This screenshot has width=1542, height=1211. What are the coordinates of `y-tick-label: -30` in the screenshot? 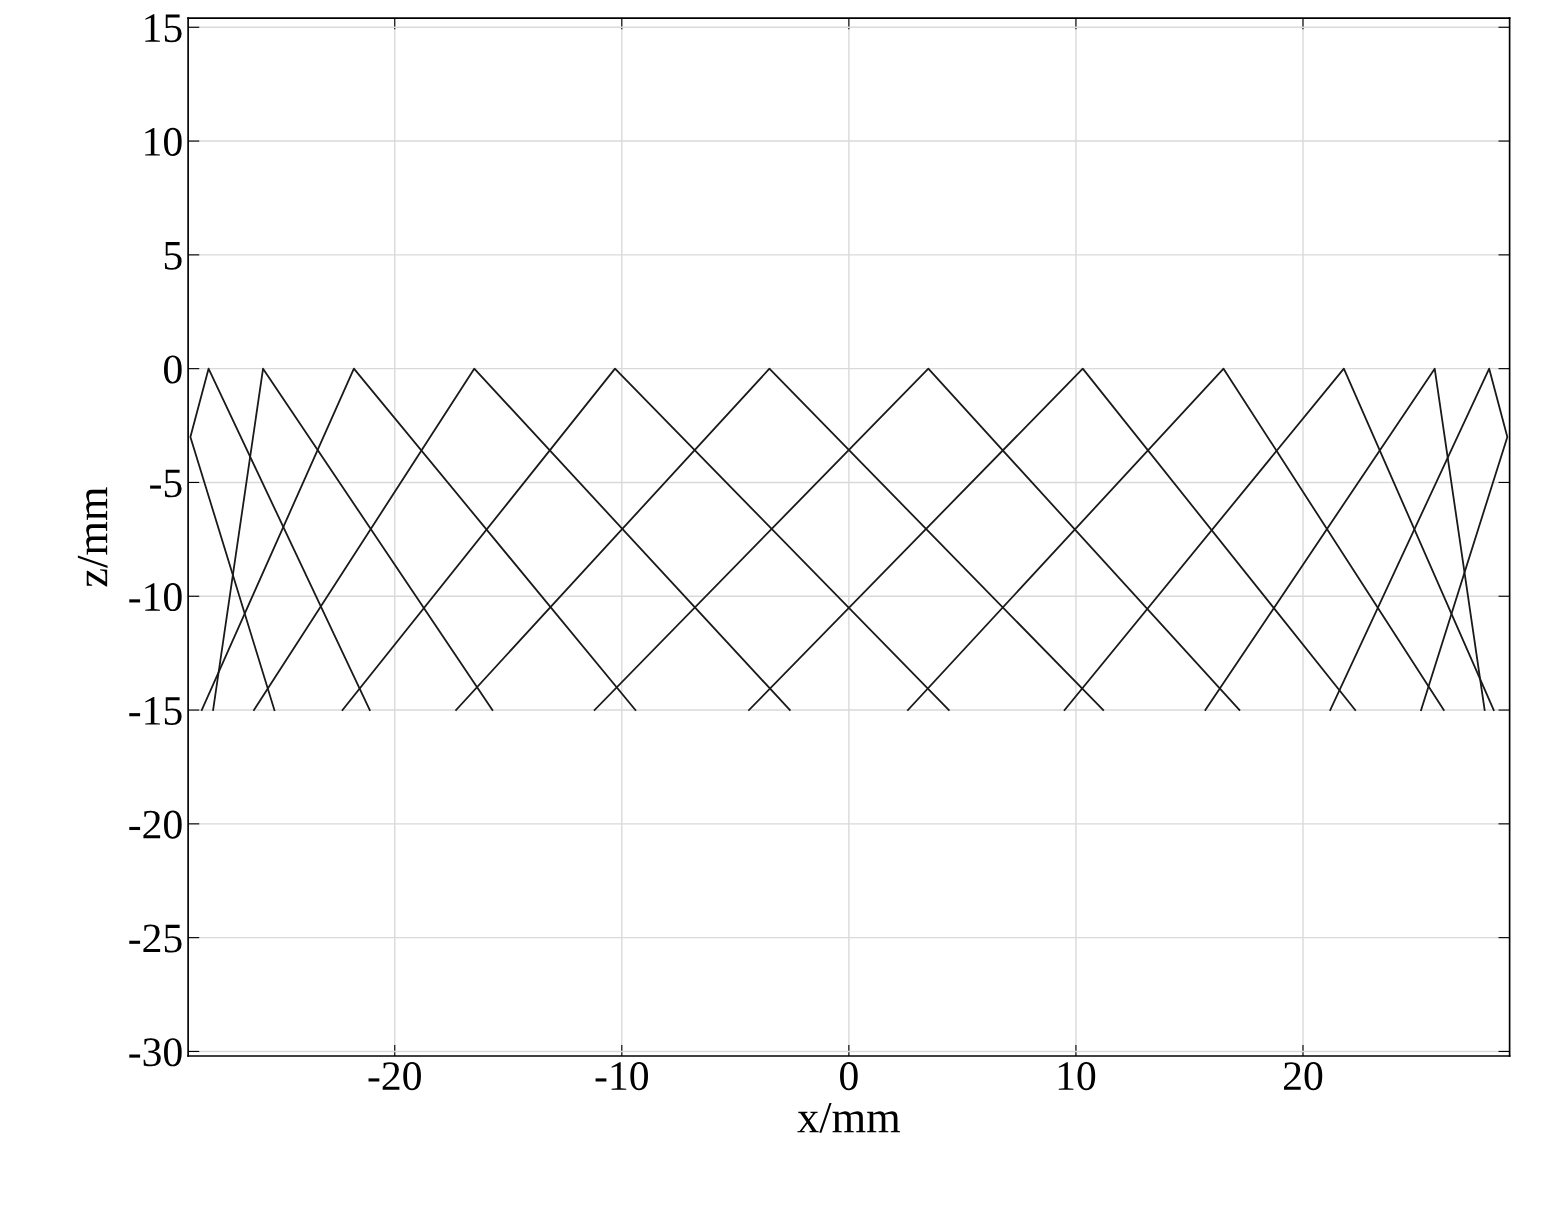 It's located at (155, 1052).